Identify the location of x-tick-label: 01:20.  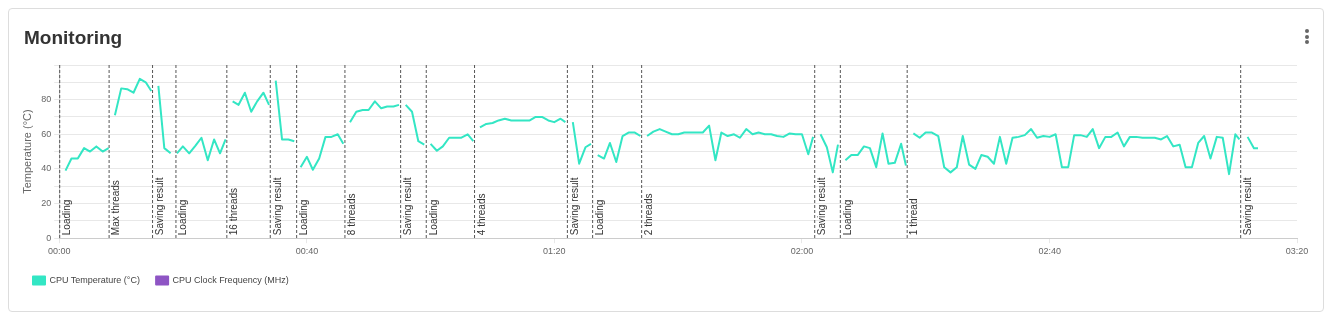
(554, 251).